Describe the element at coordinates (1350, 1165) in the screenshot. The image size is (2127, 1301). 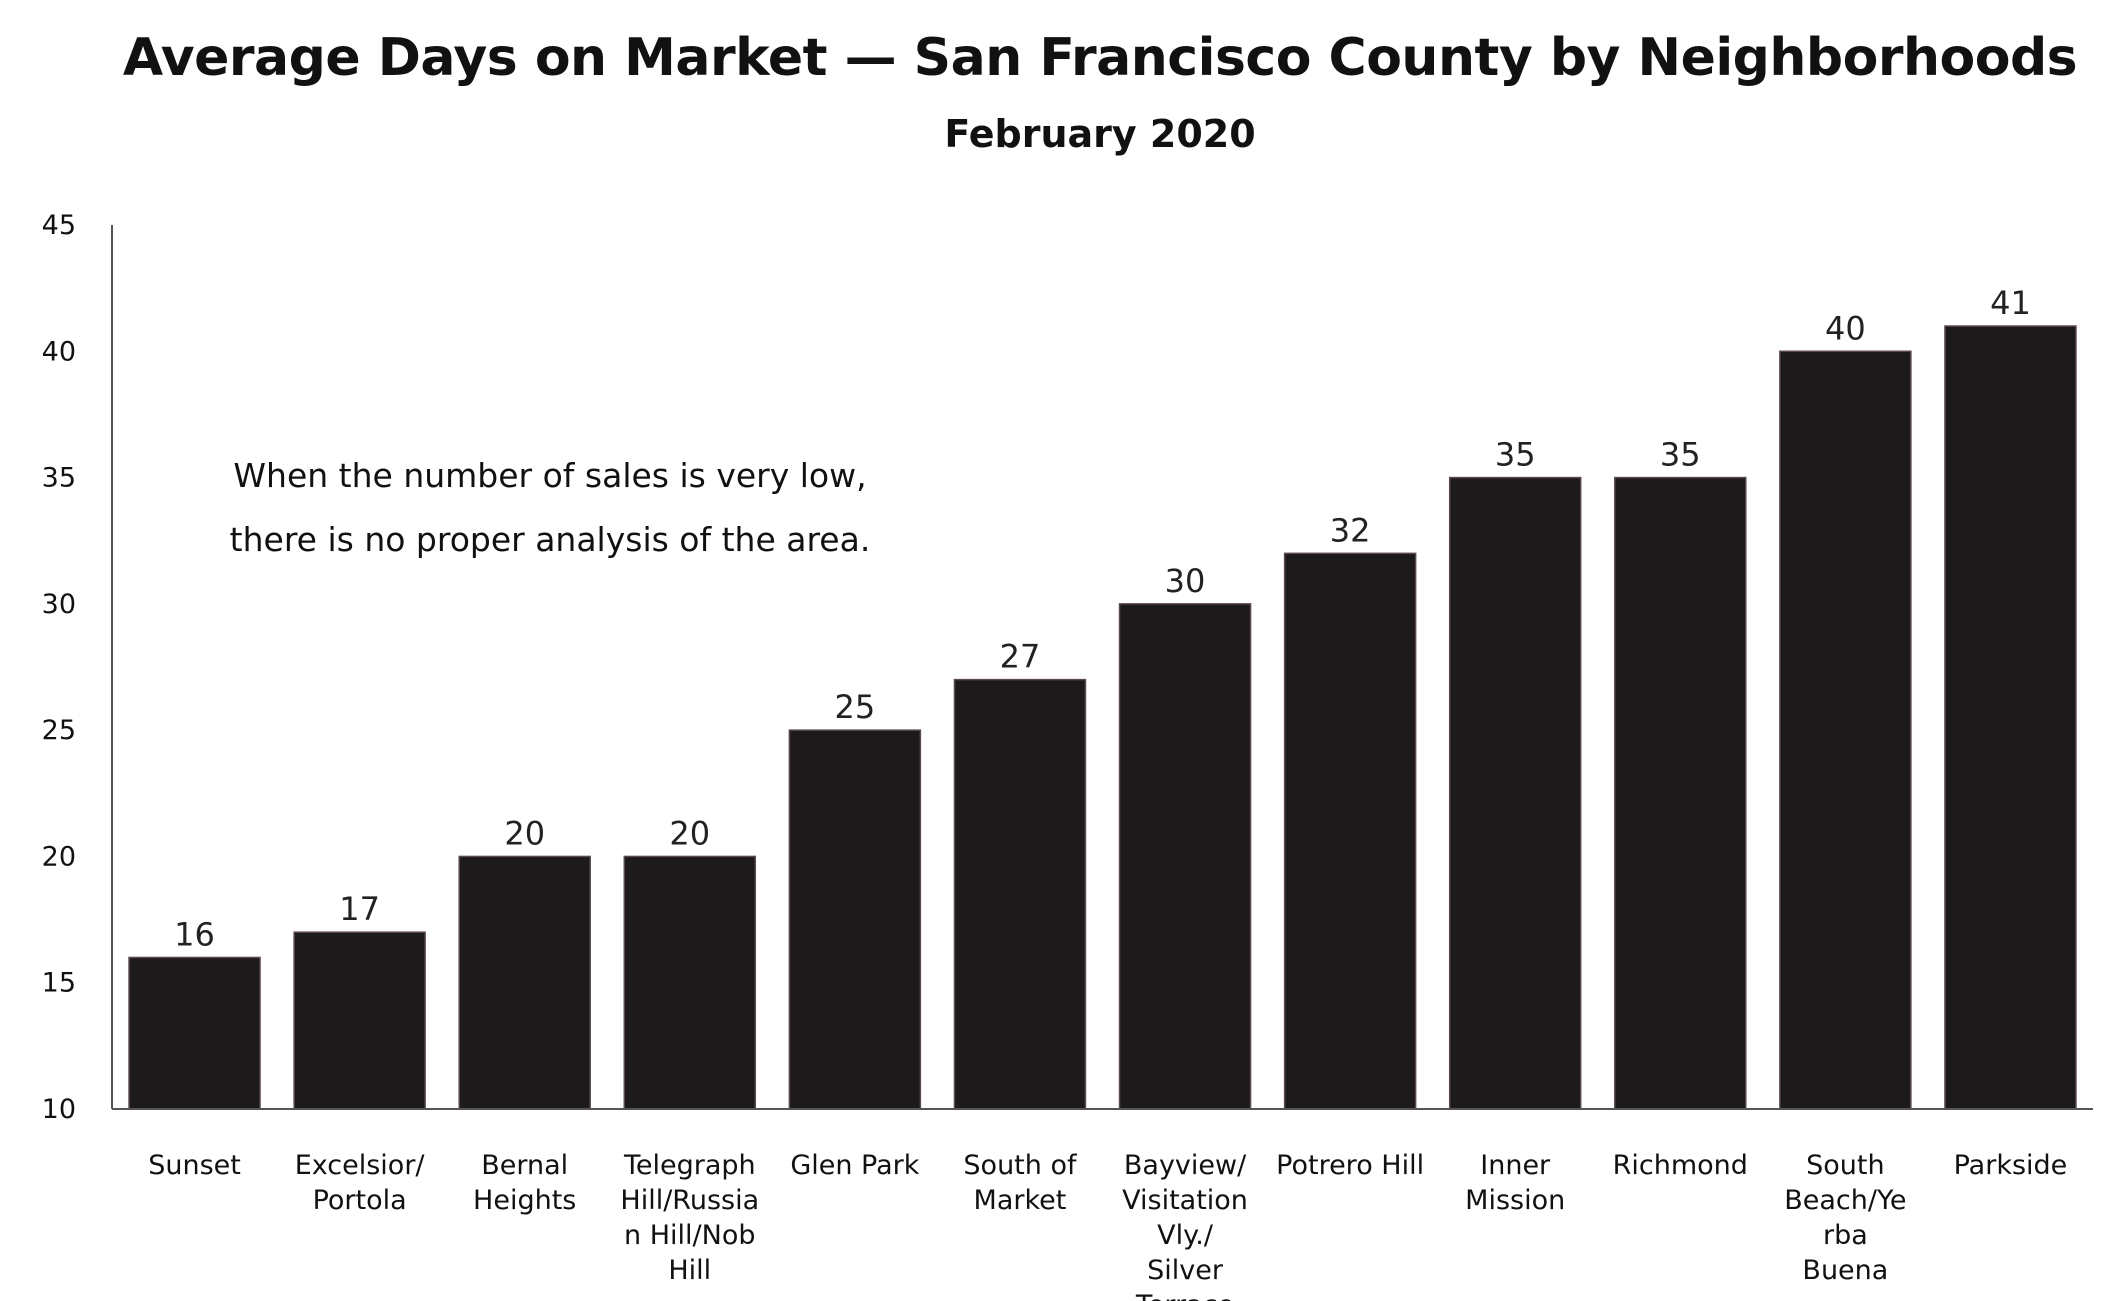
I see `x-tick-label: Potrero Hill` at that location.